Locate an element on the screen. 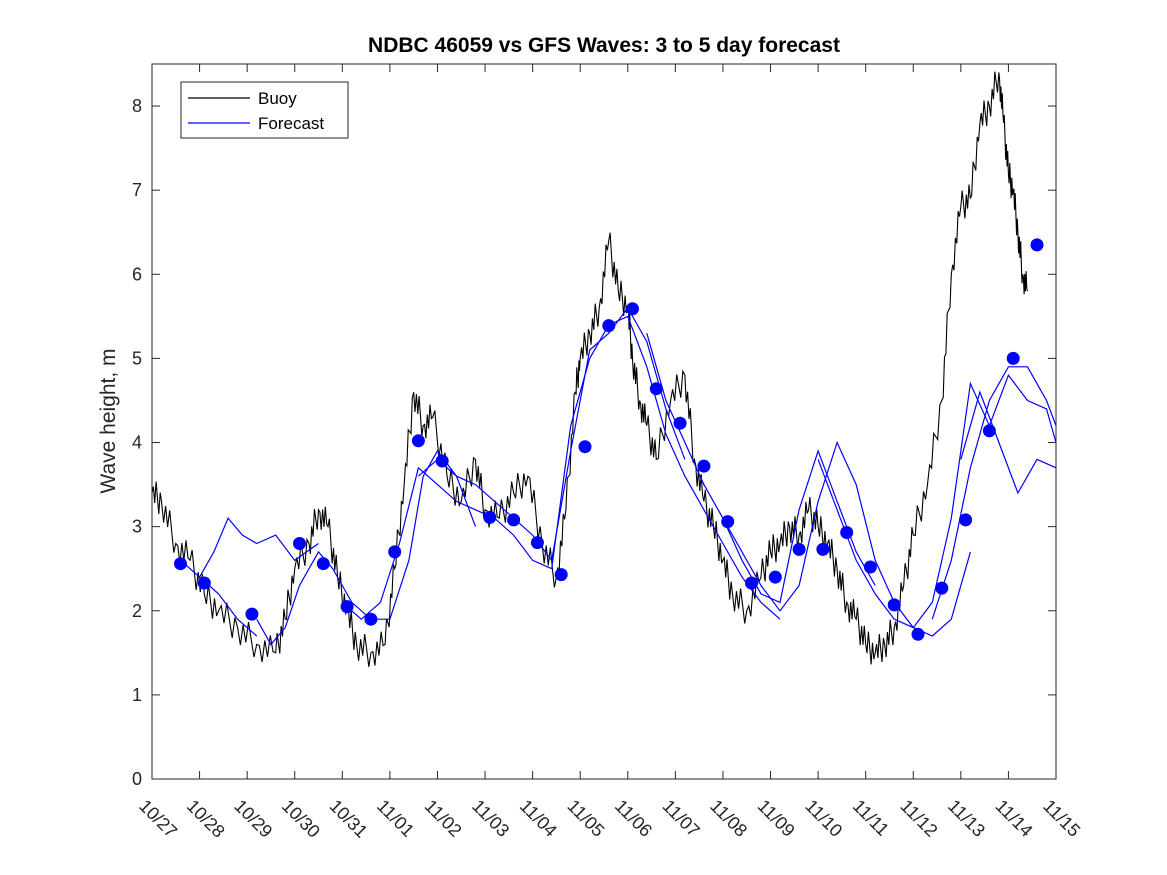 The height and width of the screenshot is (875, 1167). x-tick-label: 11/12 is located at coordinates (918, 818).